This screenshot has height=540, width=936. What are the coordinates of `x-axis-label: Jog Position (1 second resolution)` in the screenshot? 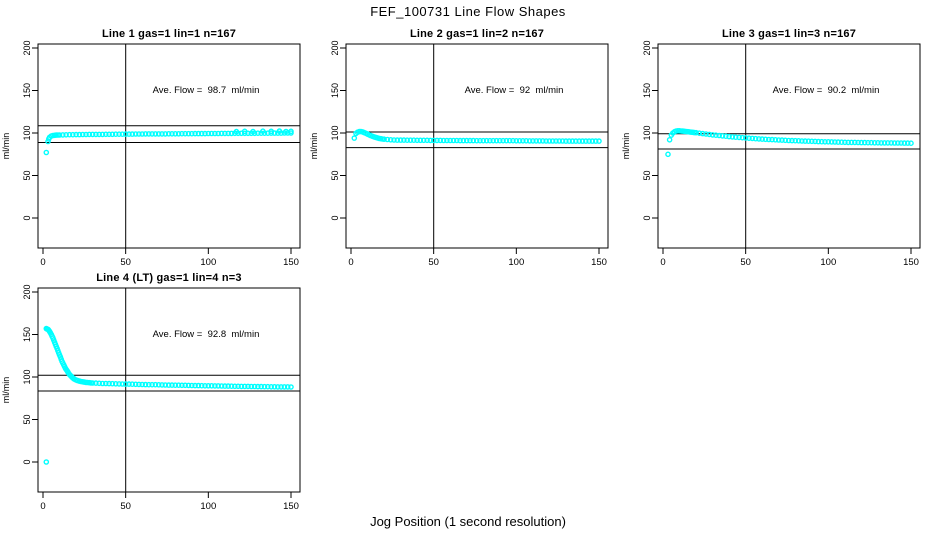 It's located at (468, 521).